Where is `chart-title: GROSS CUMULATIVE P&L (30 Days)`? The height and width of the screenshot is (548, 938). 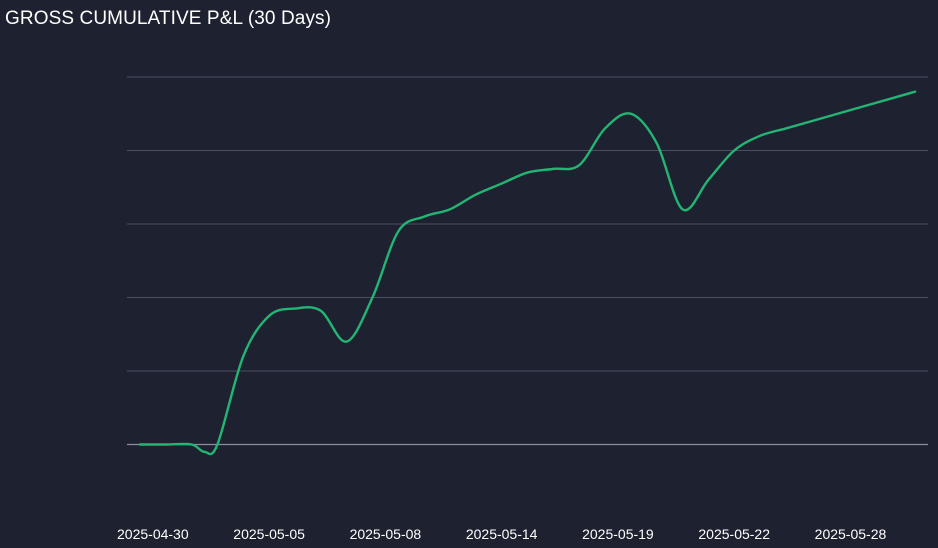 chart-title: GROSS CUMULATIVE P&L (30 Days) is located at coordinates (168, 18).